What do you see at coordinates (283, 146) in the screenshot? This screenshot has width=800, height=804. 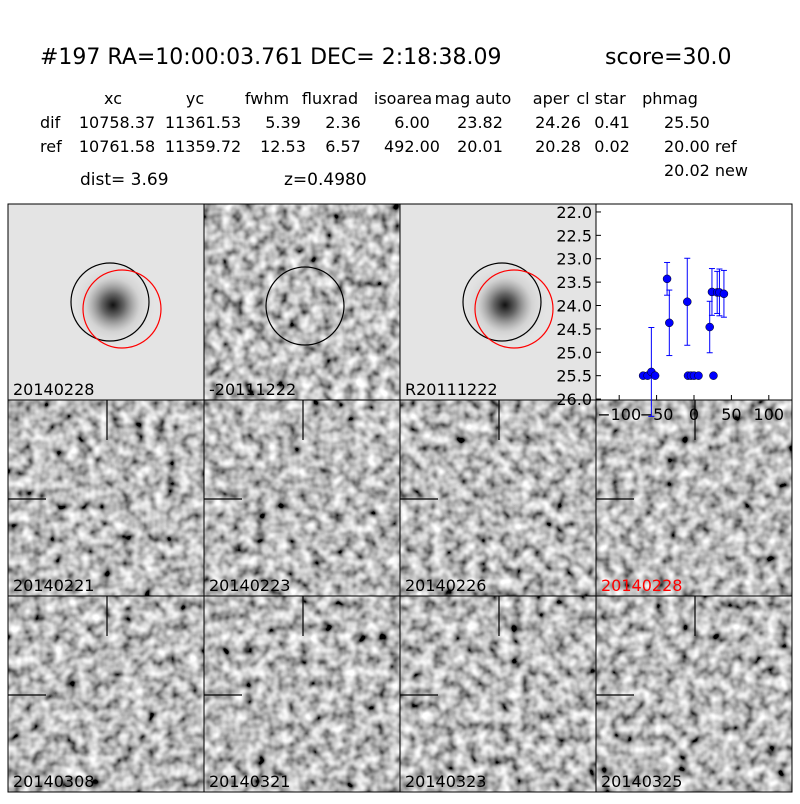 I see `cell: 12.53` at bounding box center [283, 146].